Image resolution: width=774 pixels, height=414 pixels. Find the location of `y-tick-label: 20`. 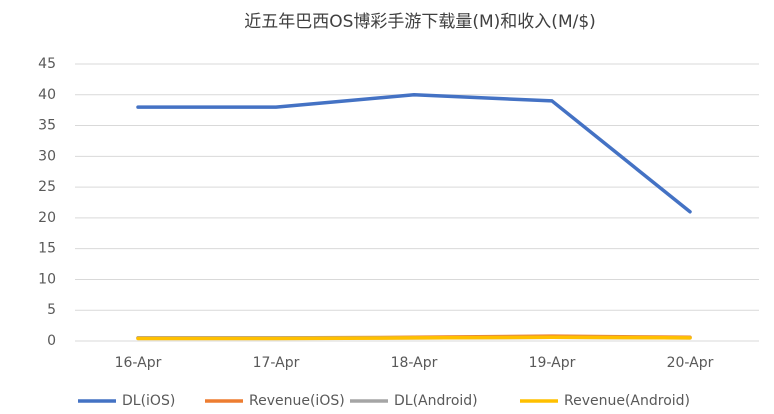

y-tick-label: 20 is located at coordinates (47, 218).